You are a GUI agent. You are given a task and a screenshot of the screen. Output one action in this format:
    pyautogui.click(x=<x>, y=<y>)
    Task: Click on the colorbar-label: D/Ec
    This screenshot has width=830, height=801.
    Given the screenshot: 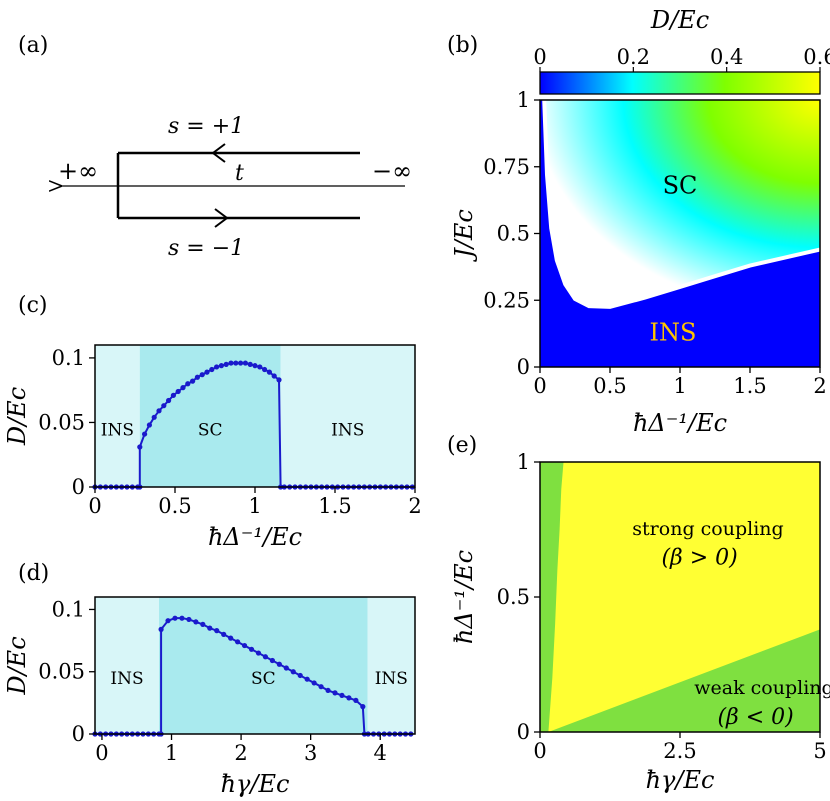 What is the action you would take?
    pyautogui.click(x=679, y=20)
    